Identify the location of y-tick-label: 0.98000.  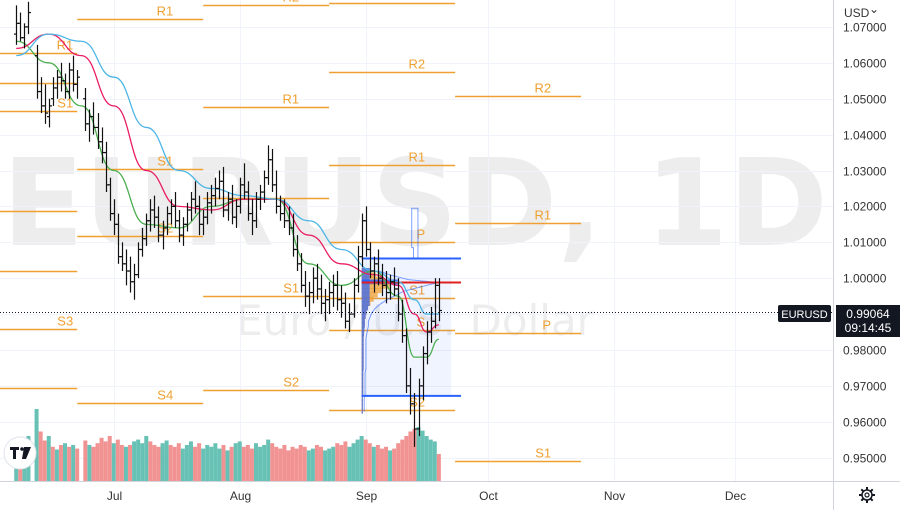
(865, 351).